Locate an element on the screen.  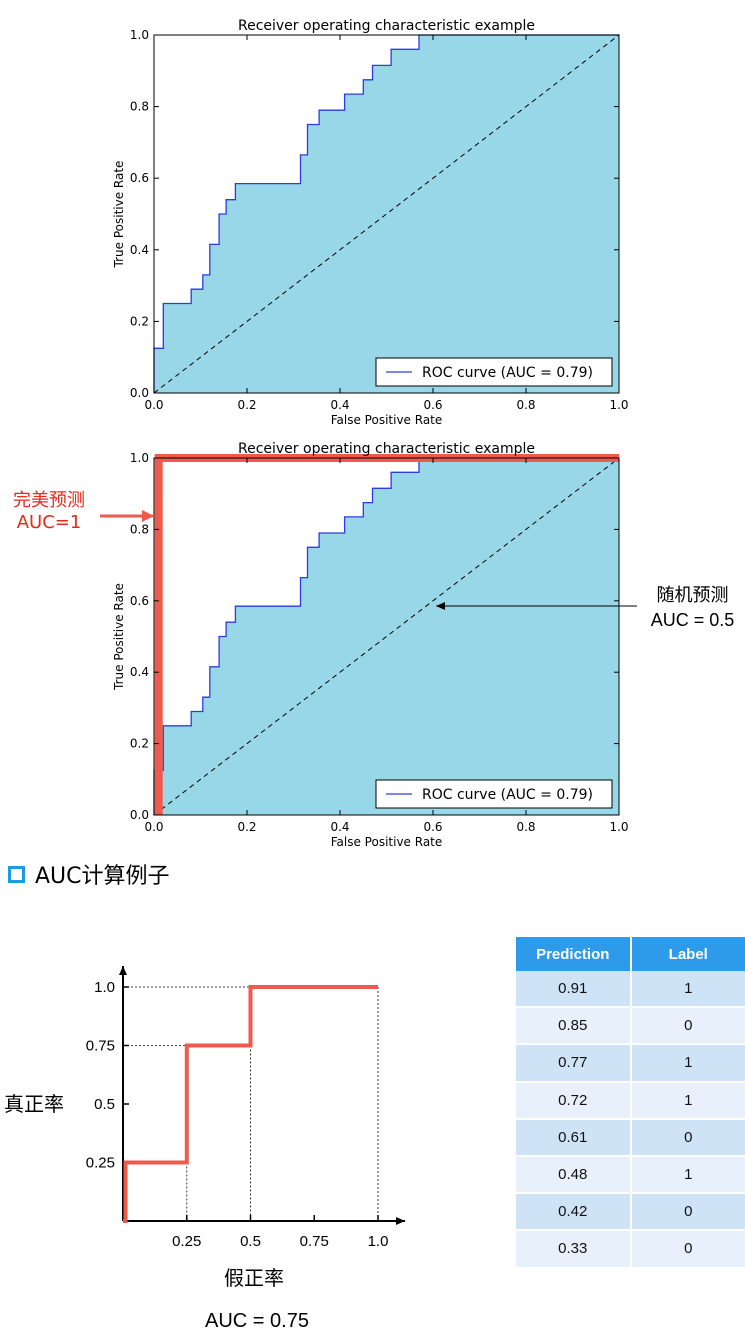
prediction-cell: 0.91 is located at coordinates (573, 989).